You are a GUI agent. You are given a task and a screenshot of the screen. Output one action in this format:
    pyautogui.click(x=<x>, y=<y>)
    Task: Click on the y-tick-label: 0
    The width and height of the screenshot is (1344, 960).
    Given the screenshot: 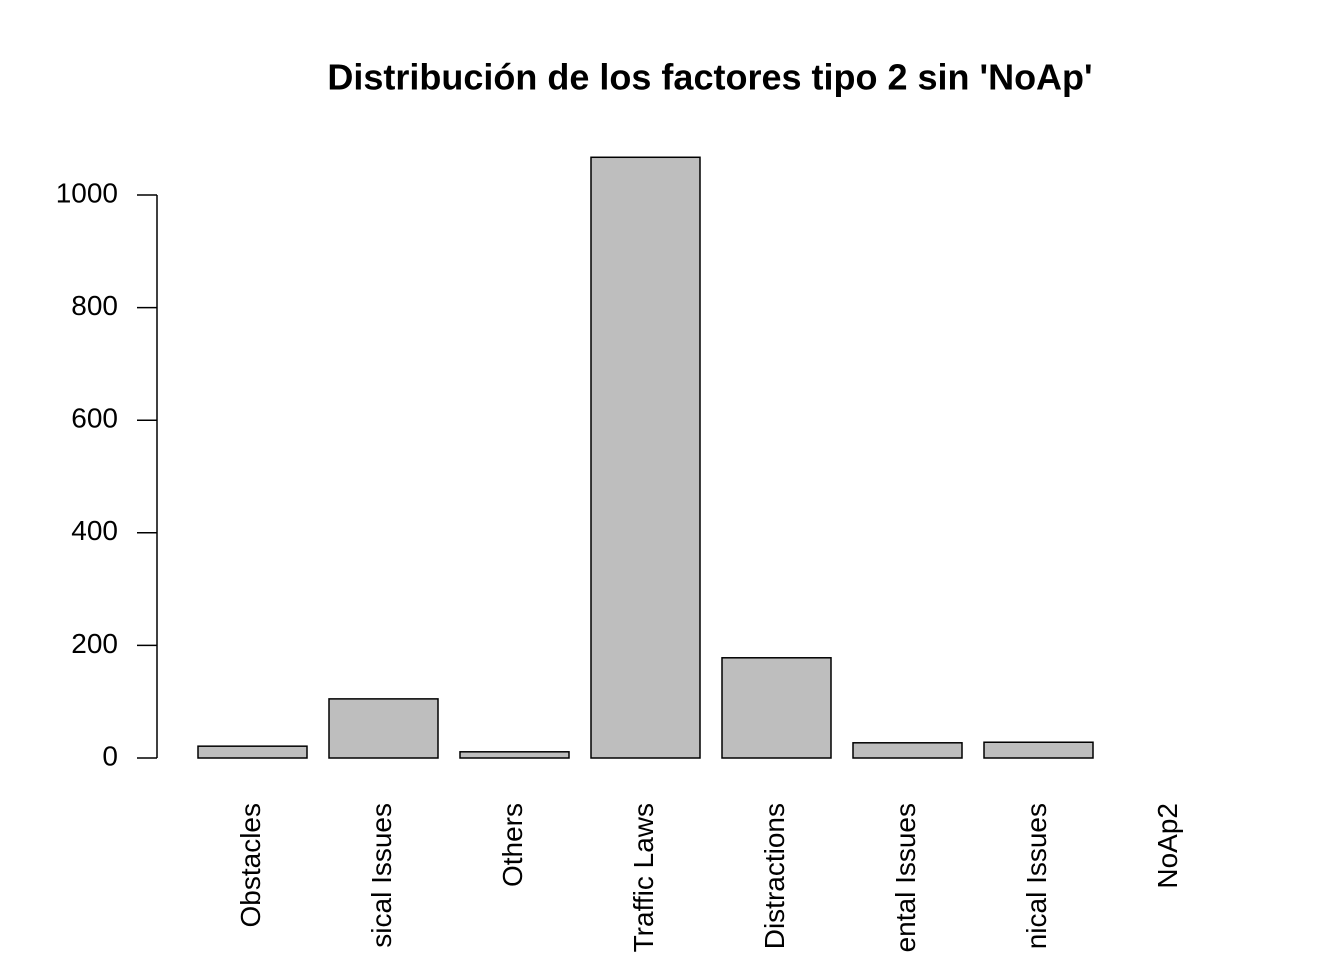 What is the action you would take?
    pyautogui.click(x=110, y=755)
    